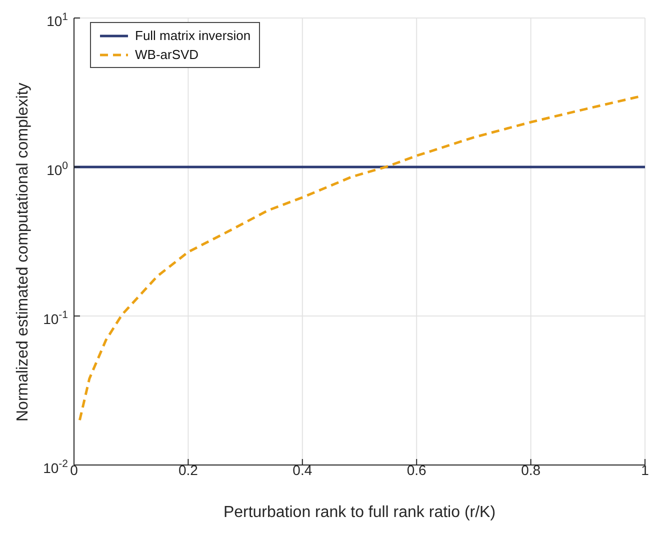  What do you see at coordinates (74, 470) in the screenshot?
I see `x-tick-label: 0` at bounding box center [74, 470].